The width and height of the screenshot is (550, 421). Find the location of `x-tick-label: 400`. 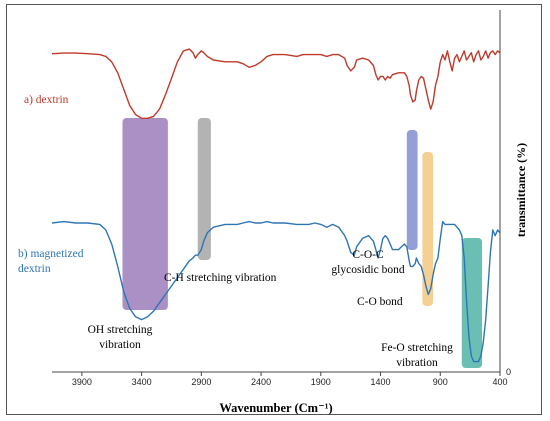

x-tick-label: 400 is located at coordinates (499, 382).